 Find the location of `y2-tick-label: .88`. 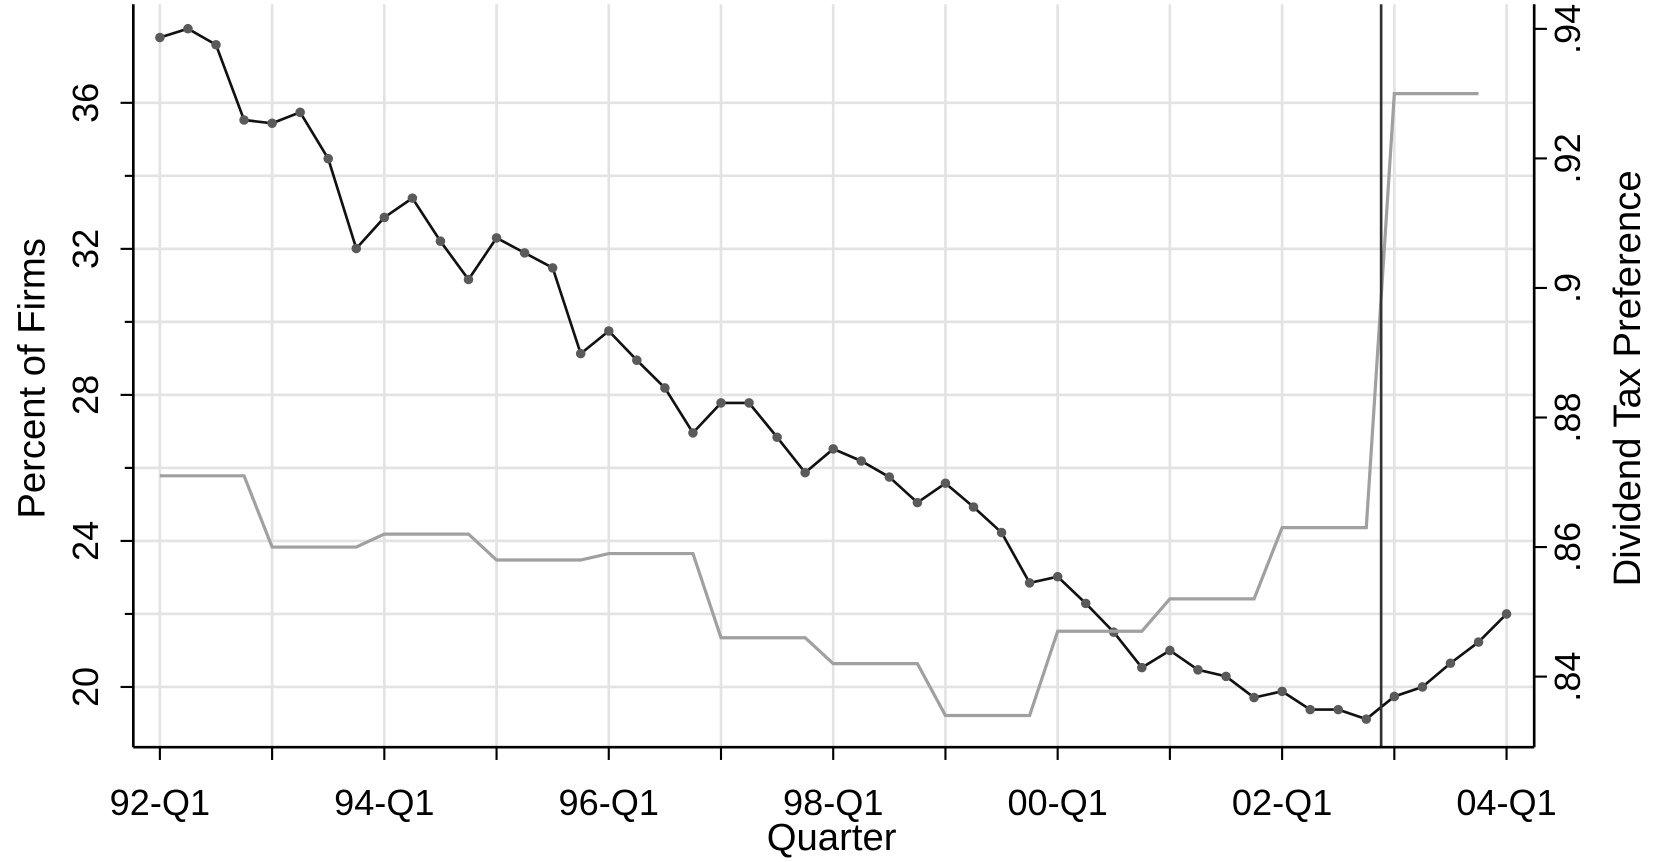

y2-tick-label: .88 is located at coordinates (1567, 417).